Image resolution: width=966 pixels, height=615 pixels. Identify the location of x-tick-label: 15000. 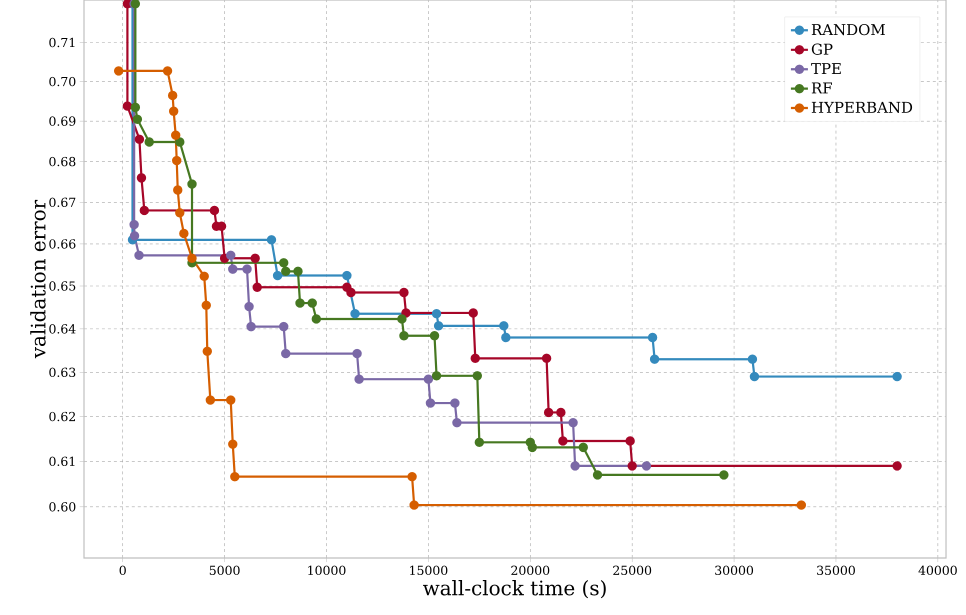
(429, 571).